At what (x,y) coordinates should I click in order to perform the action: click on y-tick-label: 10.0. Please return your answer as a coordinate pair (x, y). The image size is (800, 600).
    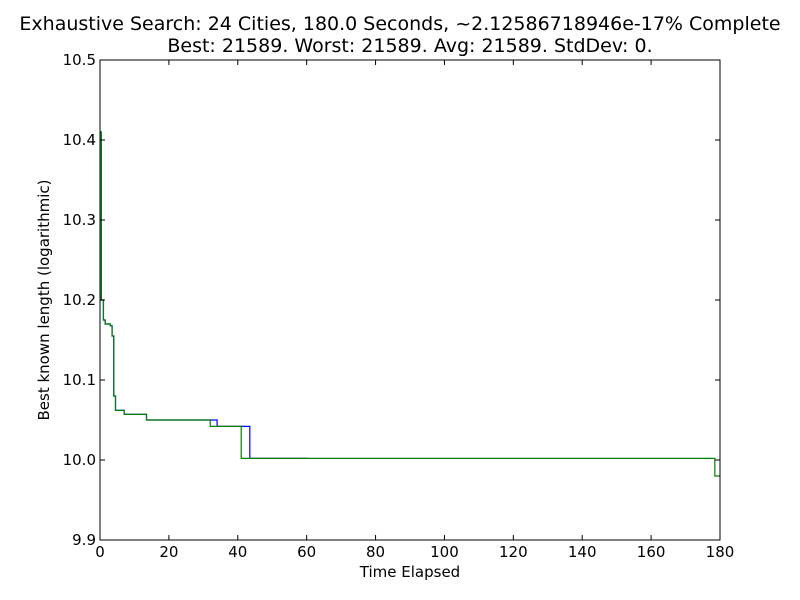
    Looking at the image, I should click on (79, 460).